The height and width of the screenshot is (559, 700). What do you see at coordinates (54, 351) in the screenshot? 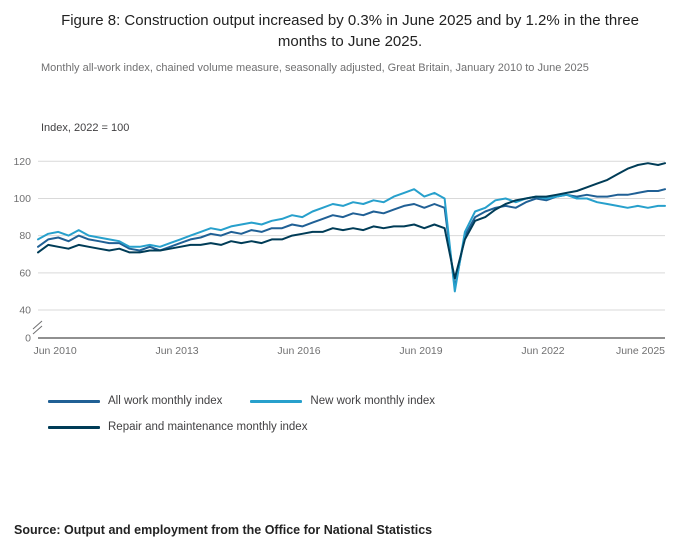
I see `x-tick-label-0: Jun 2010` at bounding box center [54, 351].